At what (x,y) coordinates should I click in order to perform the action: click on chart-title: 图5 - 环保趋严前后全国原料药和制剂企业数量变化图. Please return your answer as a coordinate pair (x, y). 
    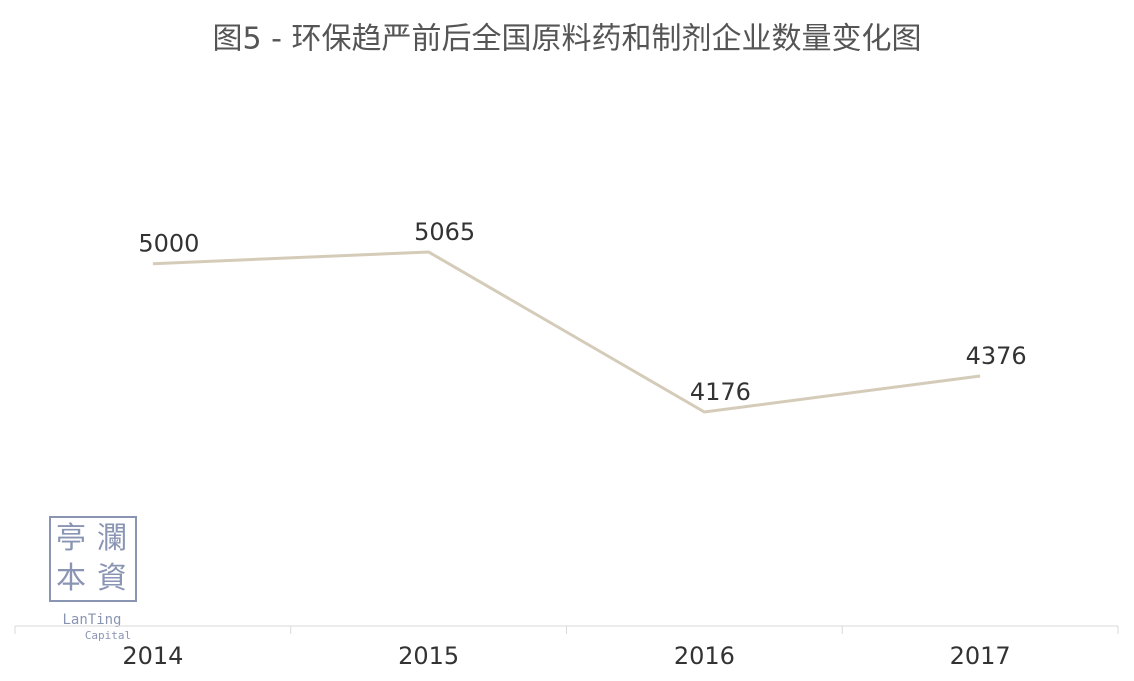
    Looking at the image, I should click on (567, 39).